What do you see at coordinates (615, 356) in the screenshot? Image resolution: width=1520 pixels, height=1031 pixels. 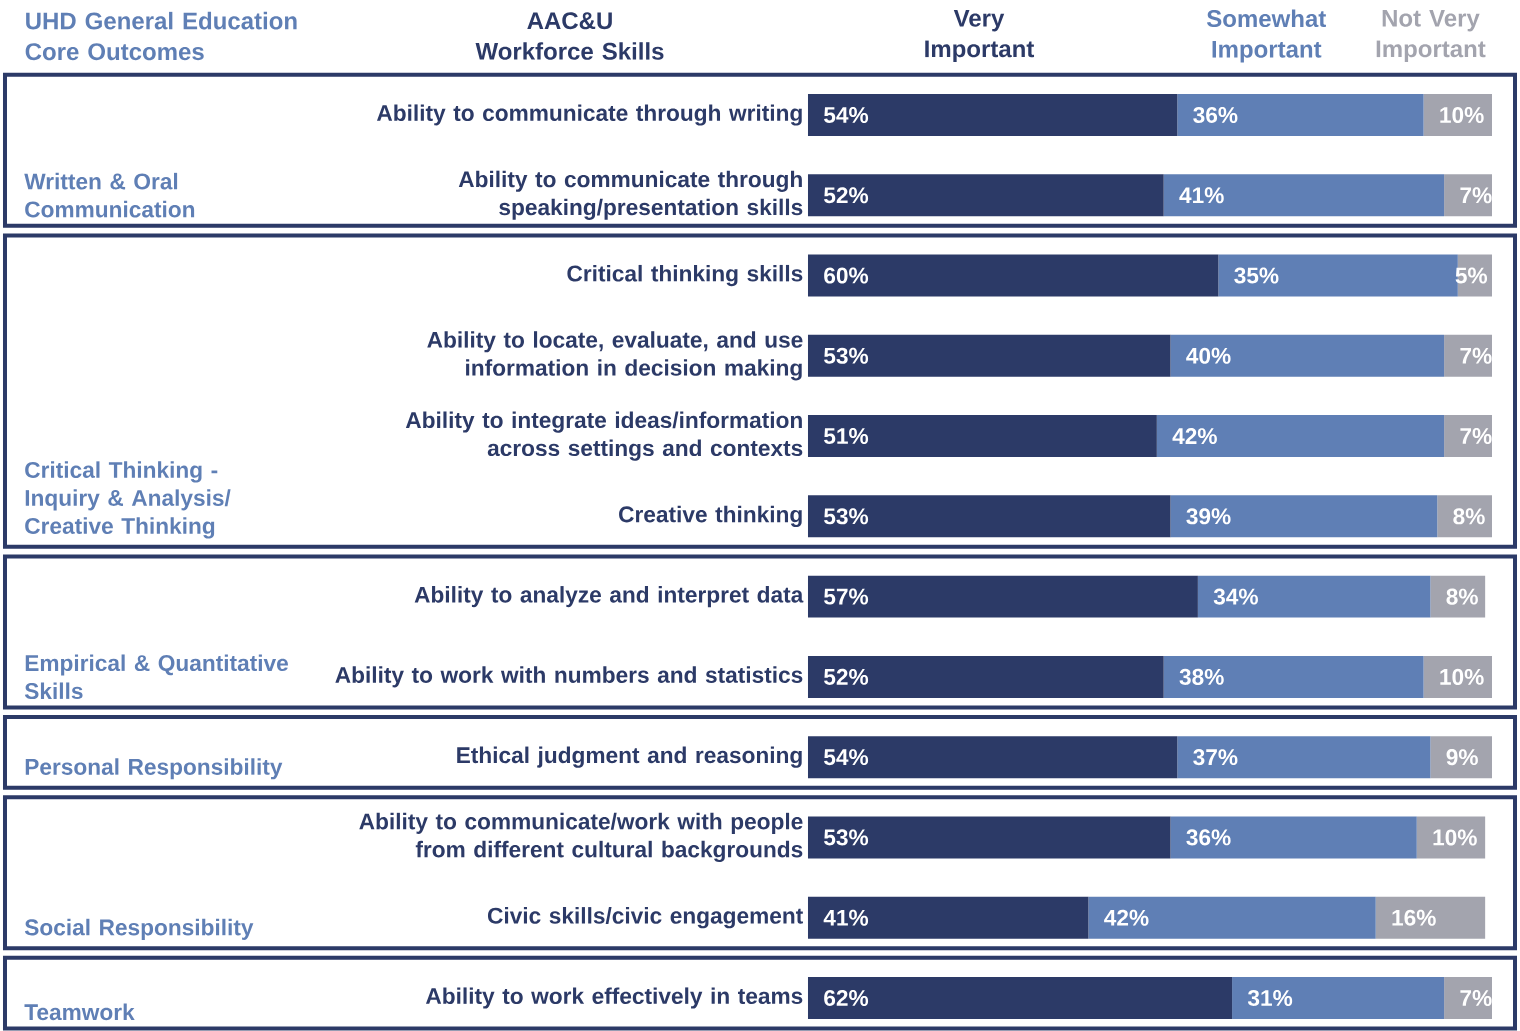 I see `y-tick-label: Ability to locate, evaluate, and use information in decision making` at bounding box center [615, 356].